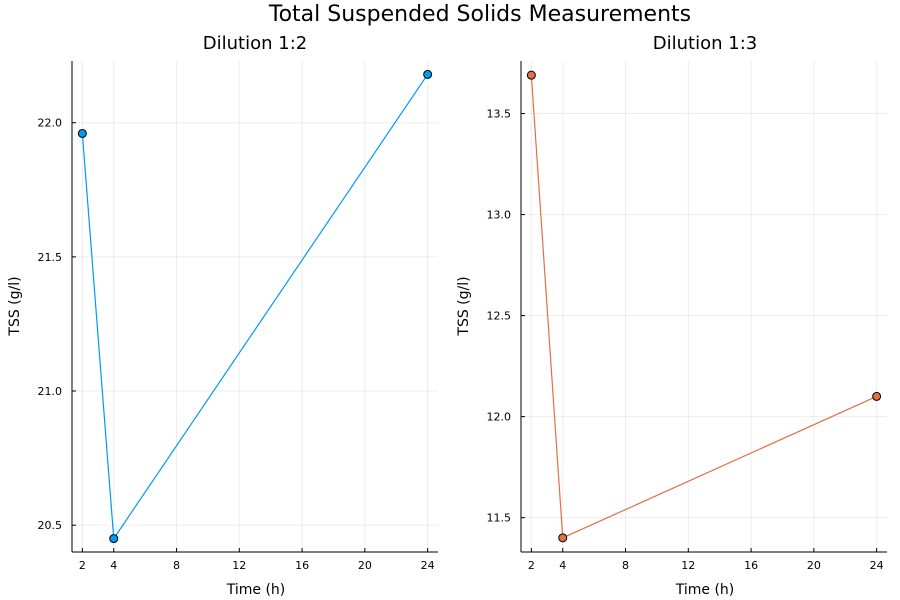 The height and width of the screenshot is (600, 900). What do you see at coordinates (50, 257) in the screenshot?
I see `y-tick-label: 21.5` at bounding box center [50, 257].